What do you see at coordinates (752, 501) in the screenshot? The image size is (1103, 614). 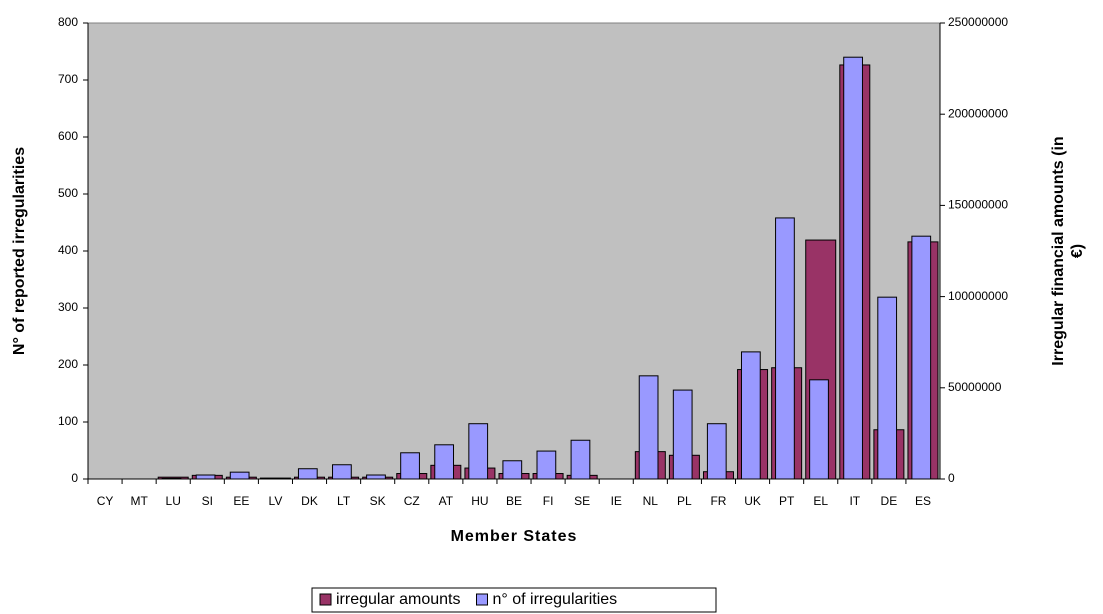 I see `x-tick-label: UK` at bounding box center [752, 501].